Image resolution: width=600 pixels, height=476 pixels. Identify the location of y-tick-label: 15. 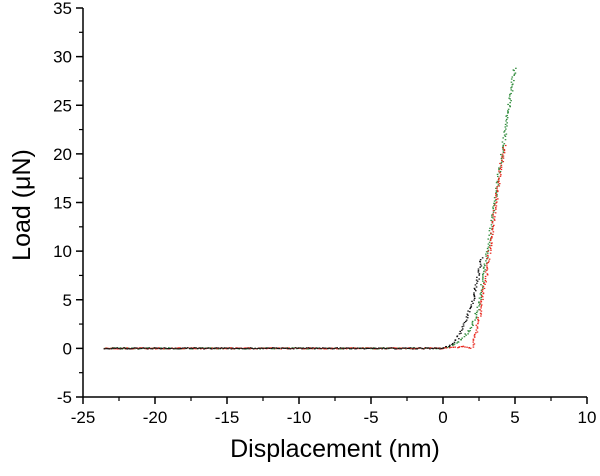
(62, 203).